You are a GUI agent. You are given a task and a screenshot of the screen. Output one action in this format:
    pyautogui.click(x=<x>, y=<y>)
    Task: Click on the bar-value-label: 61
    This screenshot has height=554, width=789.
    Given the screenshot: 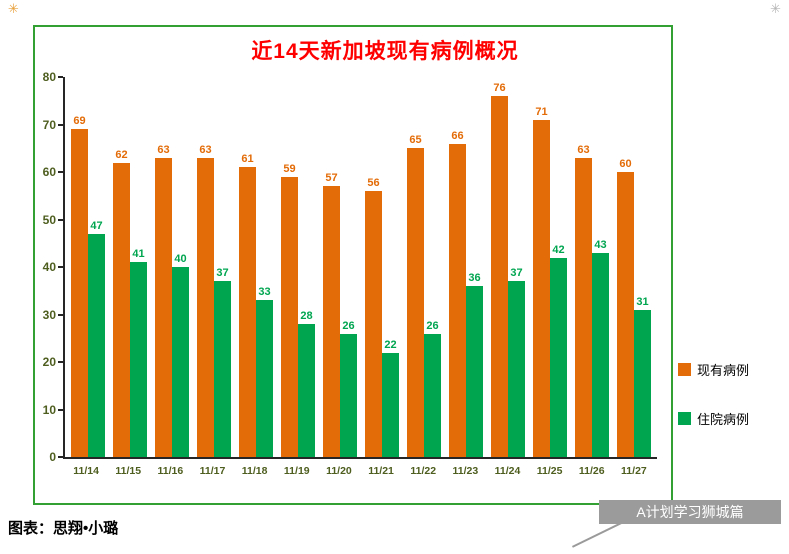 What is the action you would take?
    pyautogui.click(x=247, y=159)
    